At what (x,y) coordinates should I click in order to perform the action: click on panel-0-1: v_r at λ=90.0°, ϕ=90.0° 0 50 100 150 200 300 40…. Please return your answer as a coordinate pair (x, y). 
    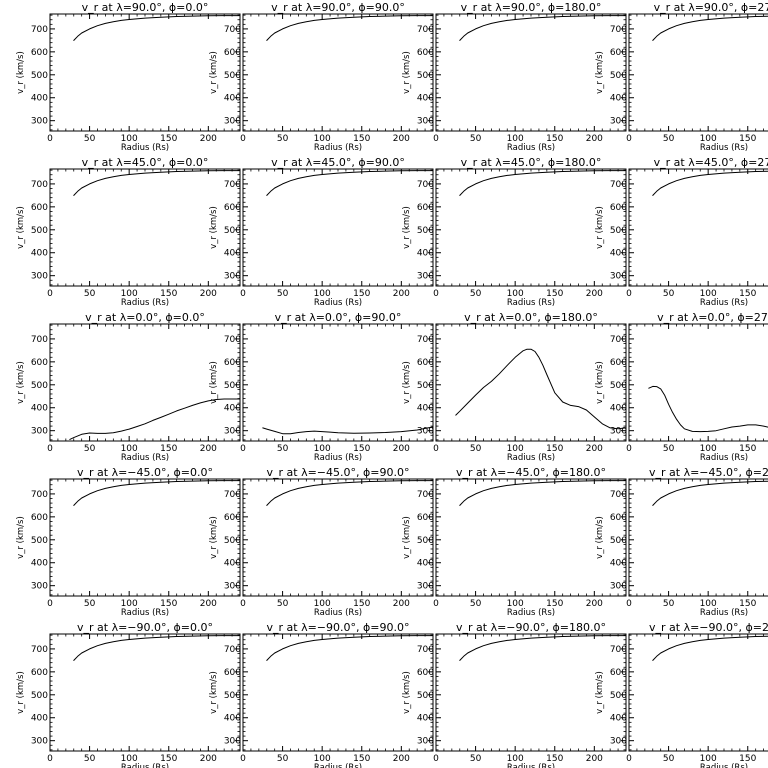
    Looking at the image, I should click on (321, 77).